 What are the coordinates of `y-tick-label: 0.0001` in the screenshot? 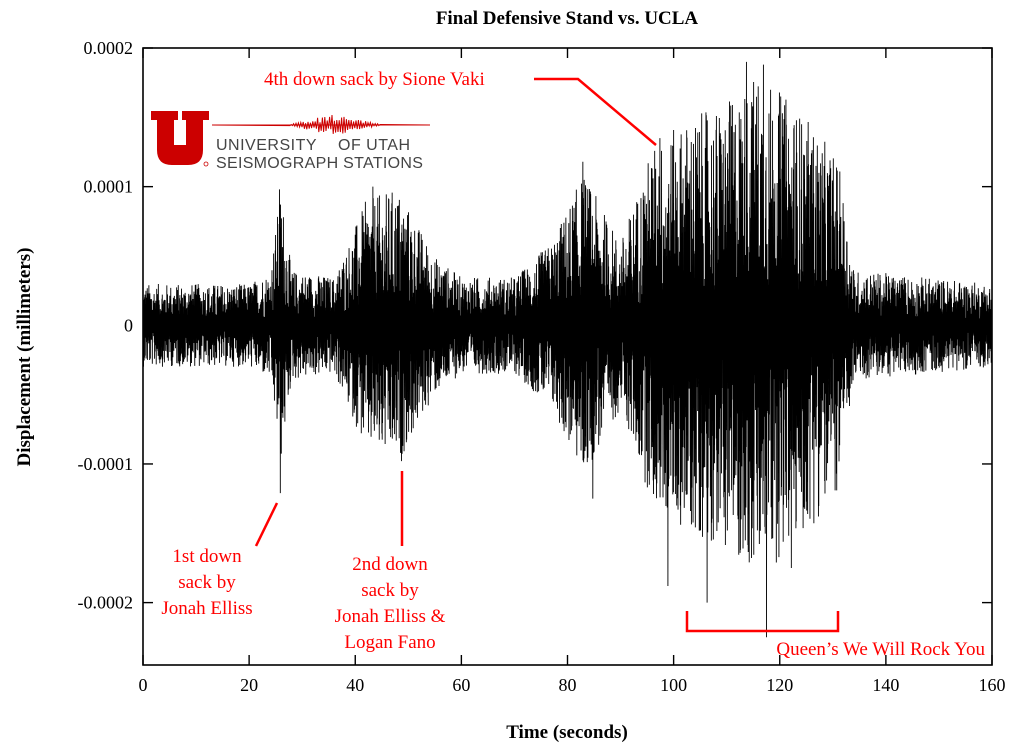 It's located at (109, 187).